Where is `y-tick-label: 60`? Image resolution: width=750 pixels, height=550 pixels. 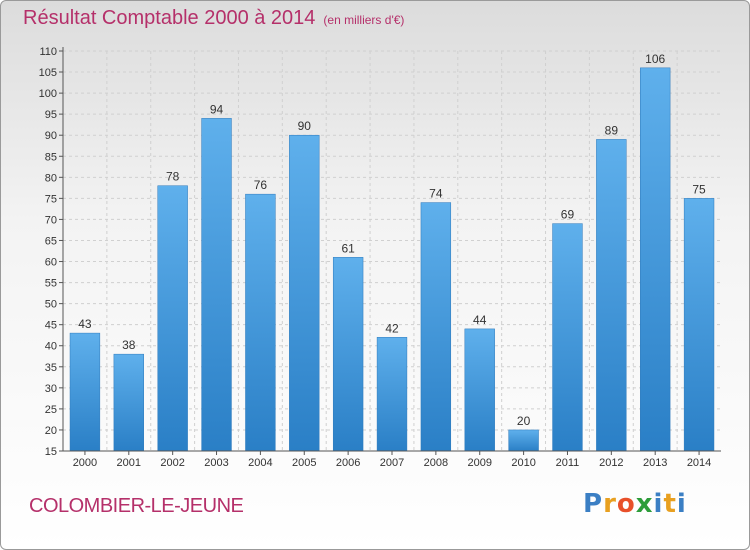
y-tick-label: 60 is located at coordinates (51, 263).